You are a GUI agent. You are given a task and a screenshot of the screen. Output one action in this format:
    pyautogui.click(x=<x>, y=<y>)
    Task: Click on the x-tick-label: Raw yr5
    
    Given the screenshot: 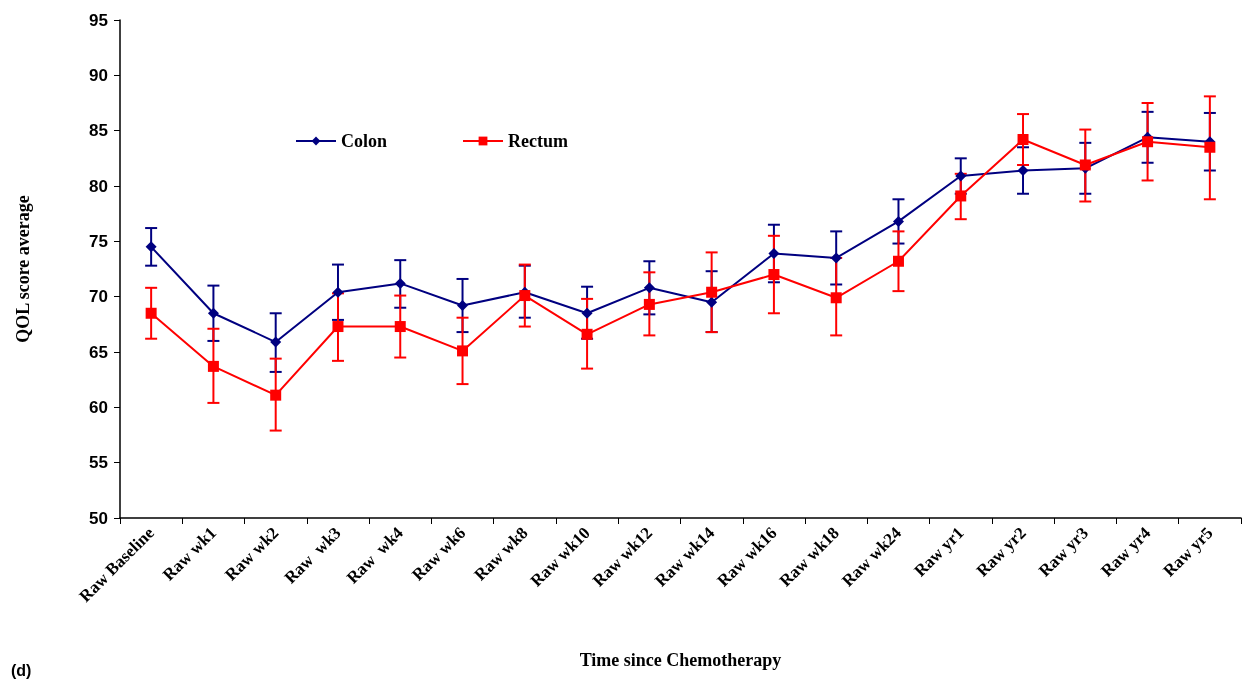 What is the action you would take?
    pyautogui.click(x=1188, y=552)
    